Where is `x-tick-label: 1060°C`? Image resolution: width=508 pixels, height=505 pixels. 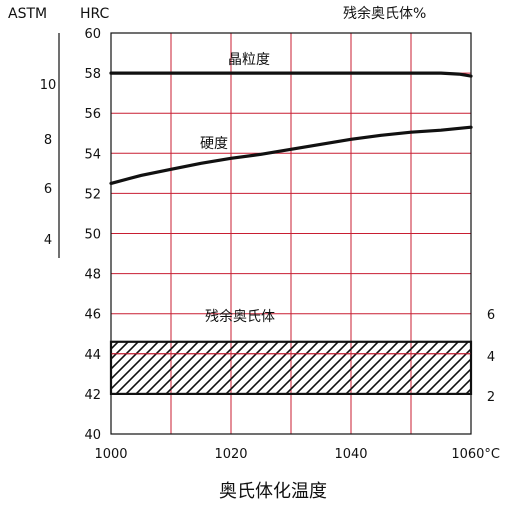 x-tick-label: 1060°C is located at coordinates (475, 454).